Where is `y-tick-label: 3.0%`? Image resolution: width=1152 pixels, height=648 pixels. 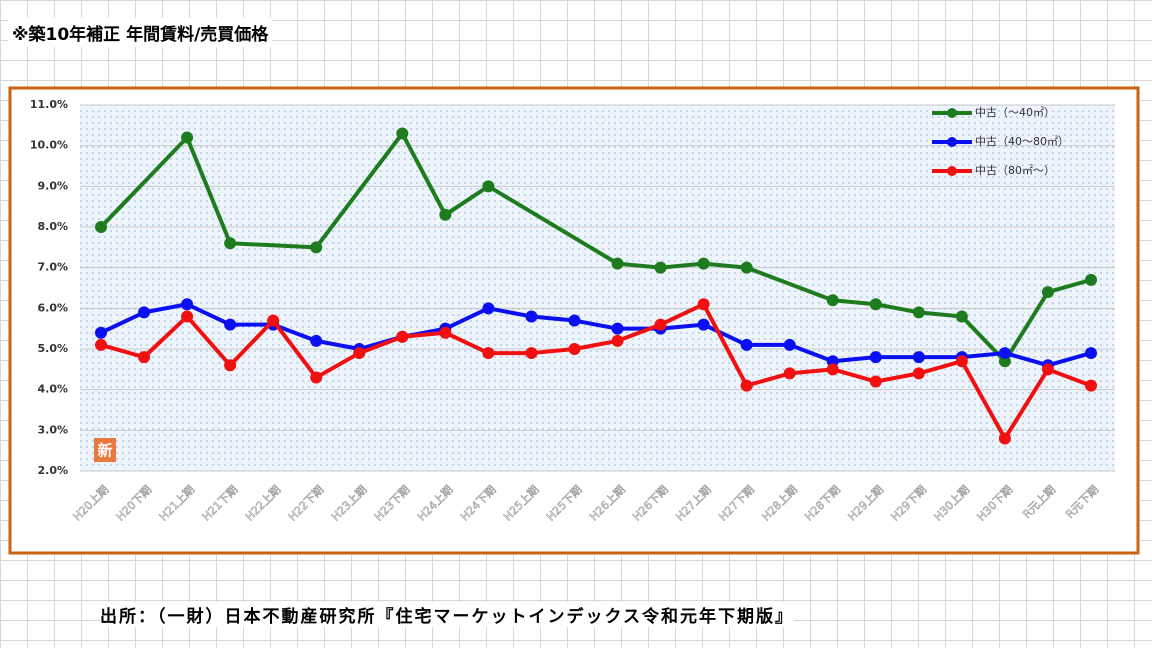
y-tick-label: 3.0% is located at coordinates (52, 429).